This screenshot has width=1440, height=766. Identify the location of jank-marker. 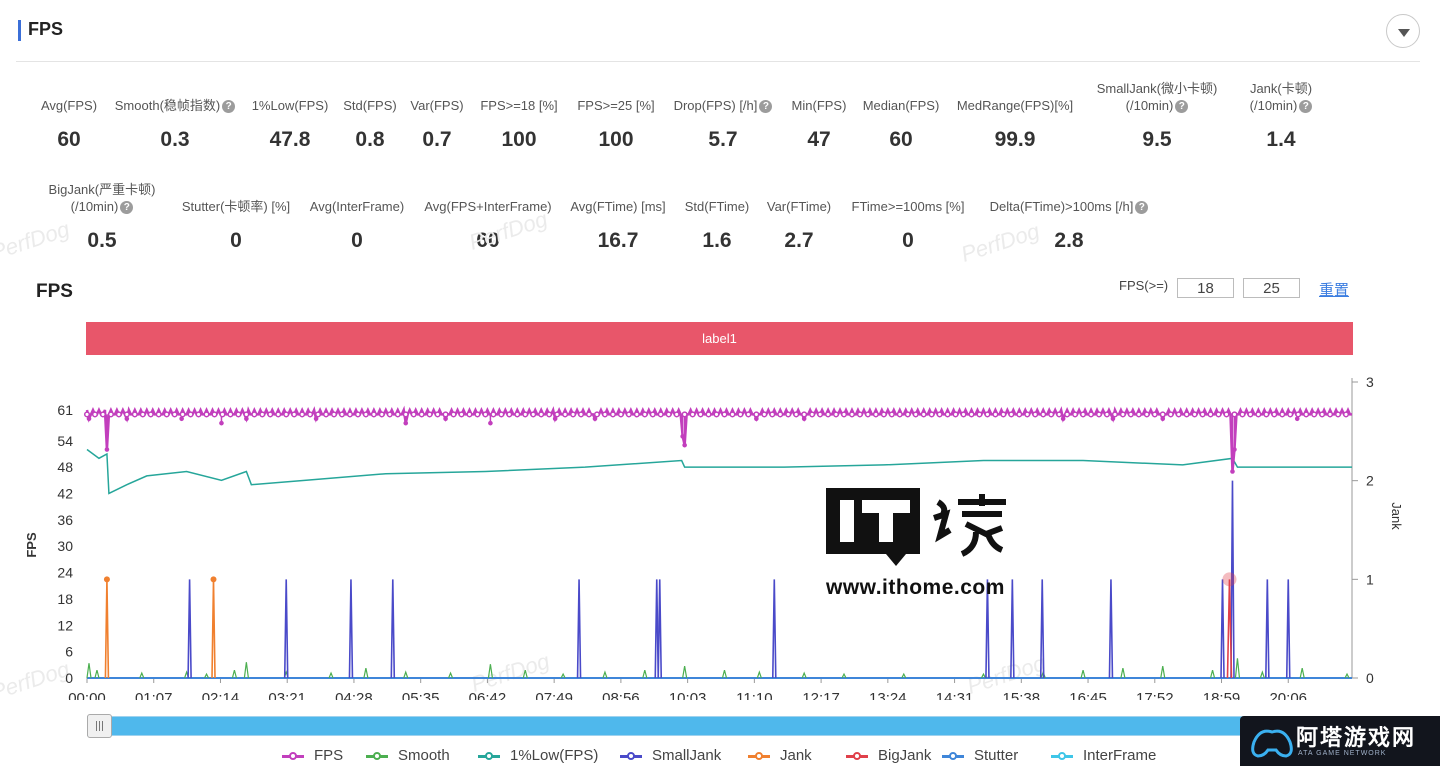
(106, 579).